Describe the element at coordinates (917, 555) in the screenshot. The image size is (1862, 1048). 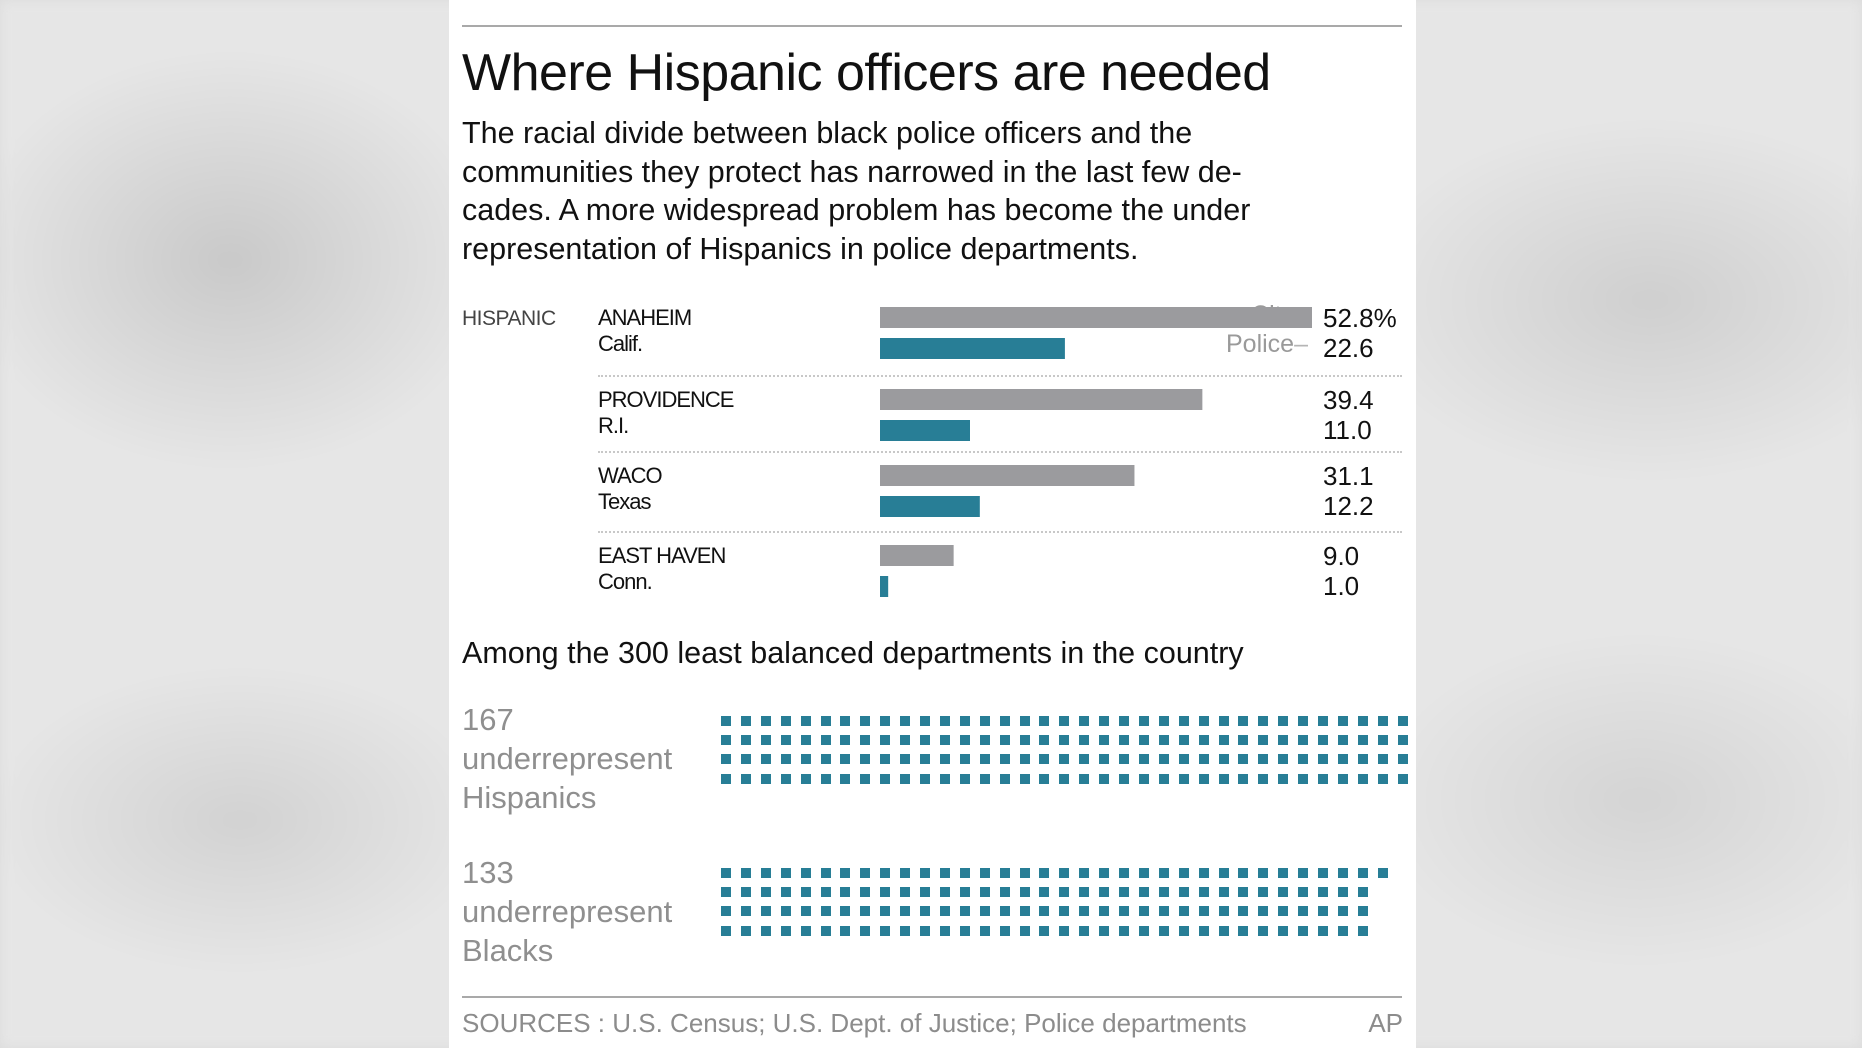
I see `city-bar` at that location.